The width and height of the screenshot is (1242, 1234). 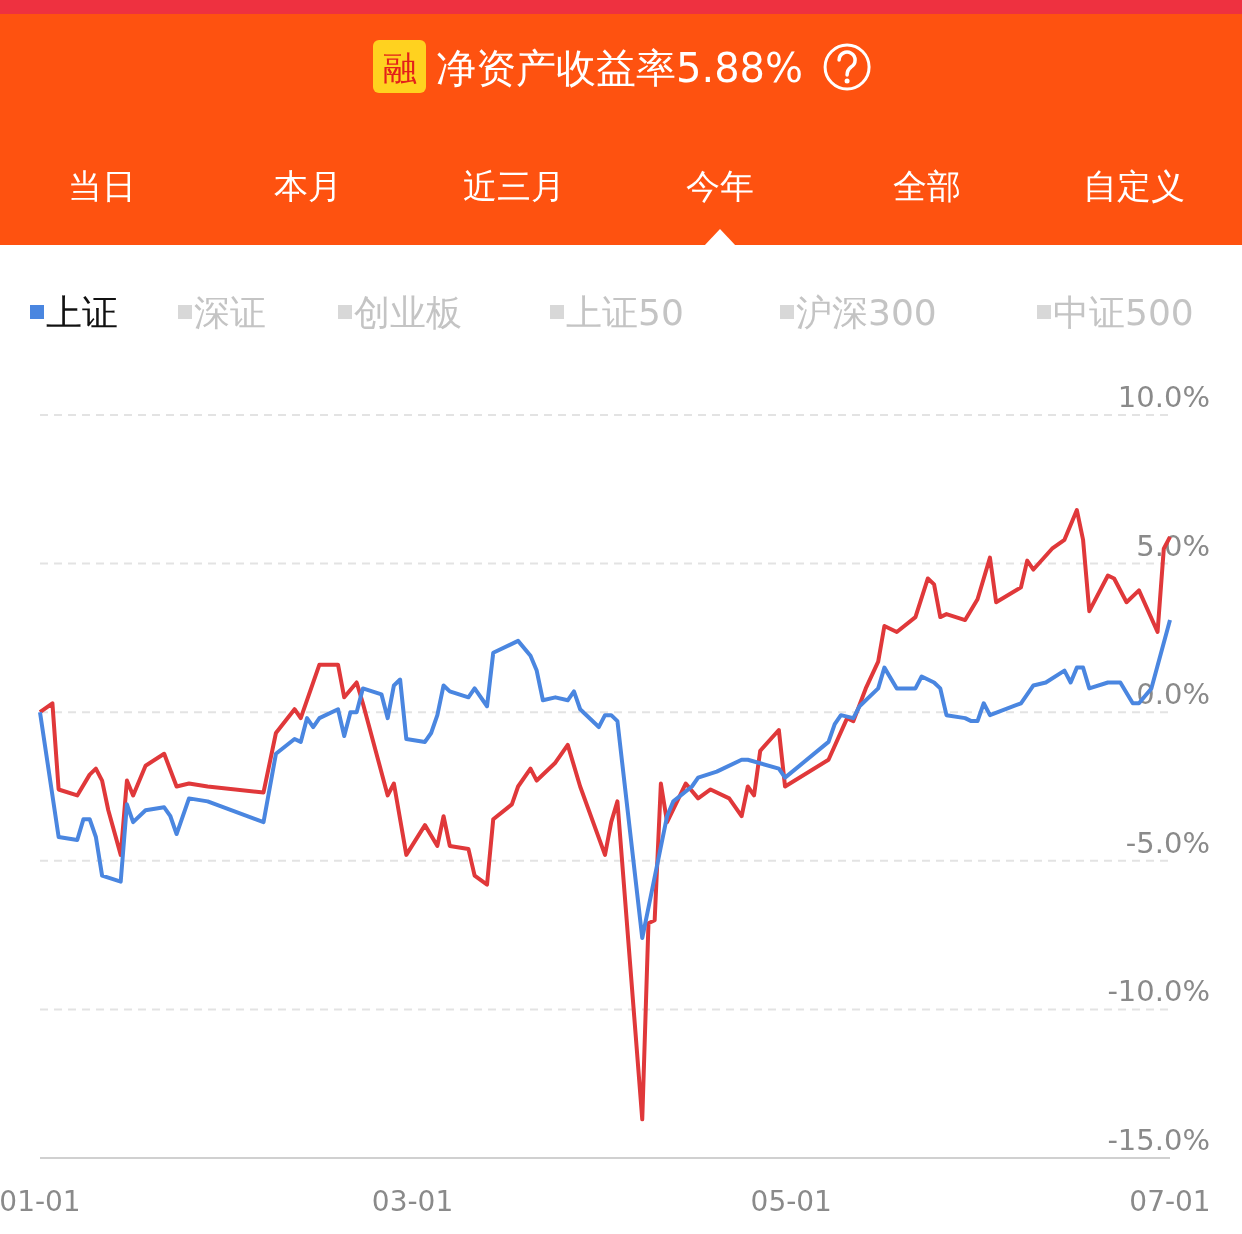 What do you see at coordinates (1163, 397) in the screenshot?
I see `y-tick-label: 10.0%` at bounding box center [1163, 397].